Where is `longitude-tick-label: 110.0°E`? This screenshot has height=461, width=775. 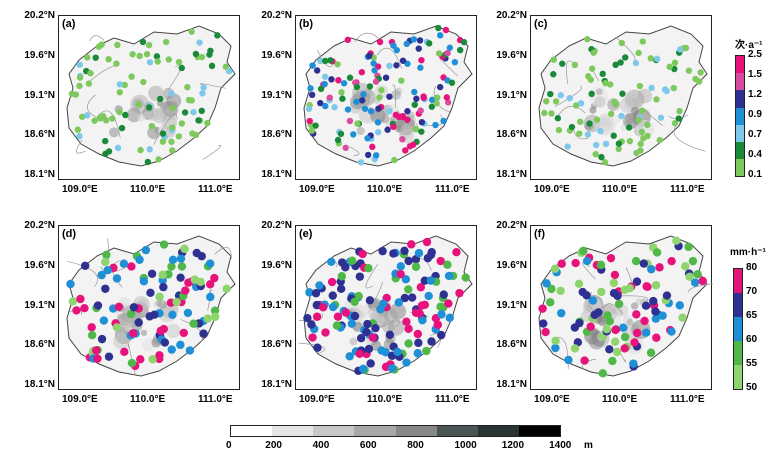
longitude-tick-label: 110.0°E is located at coordinates (385, 189).